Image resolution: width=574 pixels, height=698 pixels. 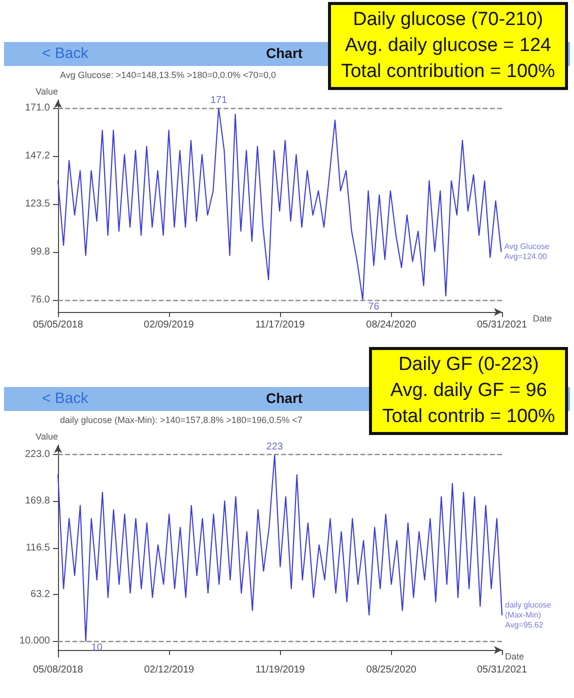 I want to click on y-tick-label: 76.0, so click(x=40, y=300).